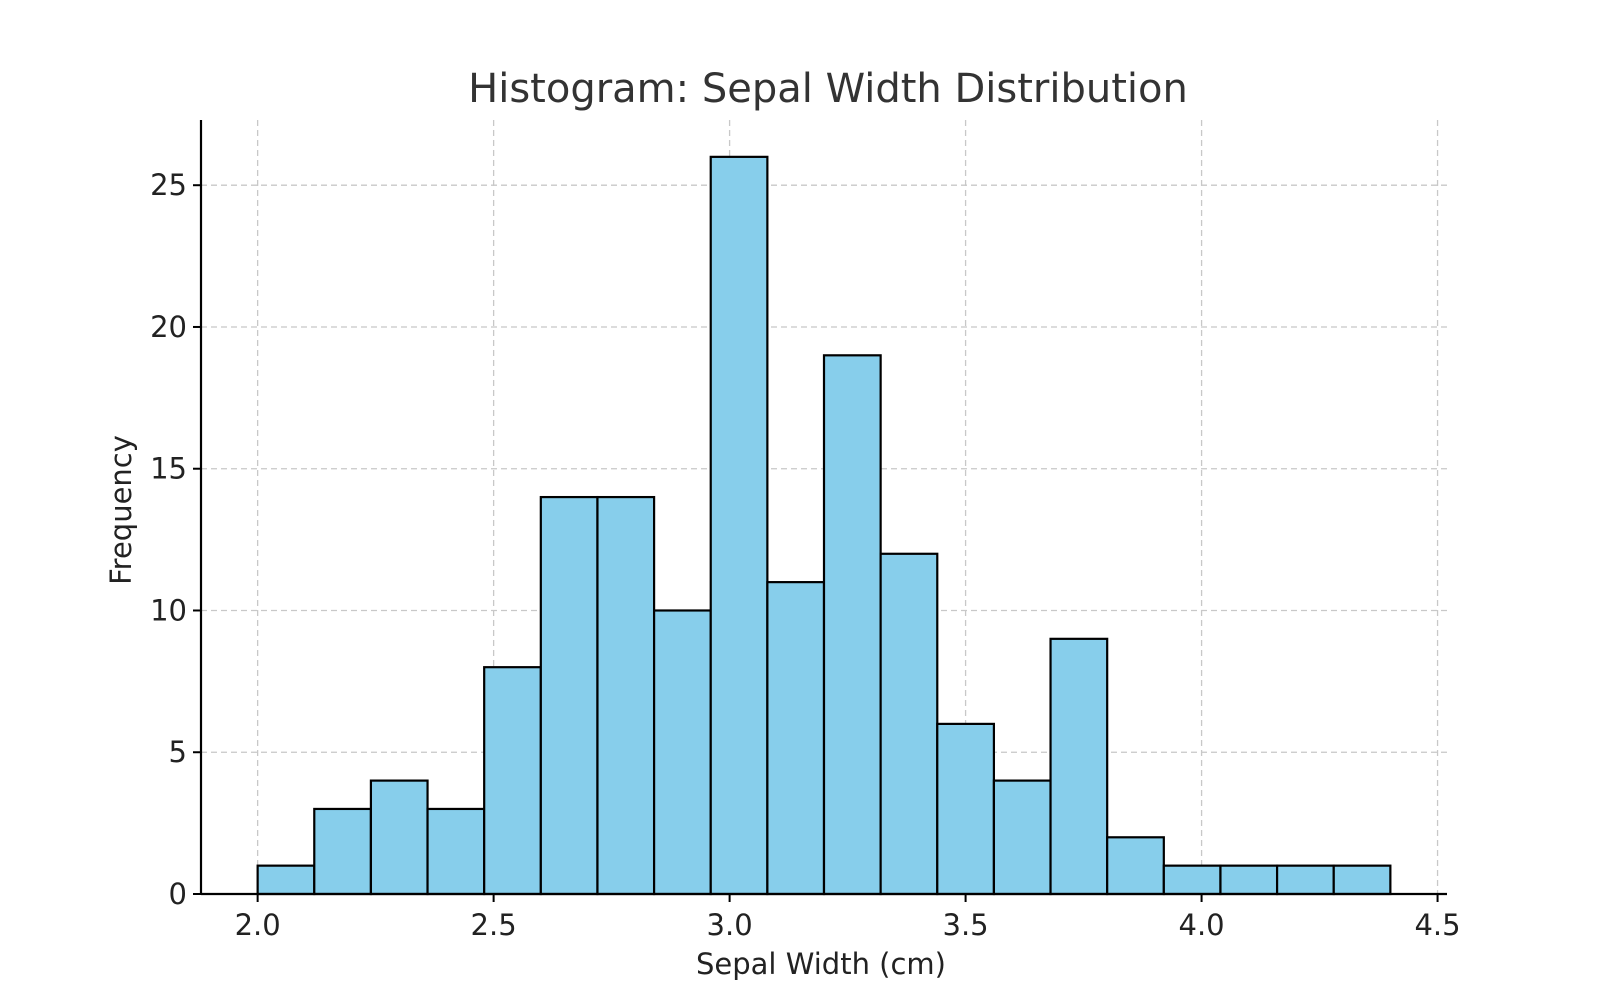 The height and width of the screenshot is (1000, 1600). What do you see at coordinates (730, 925) in the screenshot?
I see `x-tick-label-2: 3.0` at bounding box center [730, 925].